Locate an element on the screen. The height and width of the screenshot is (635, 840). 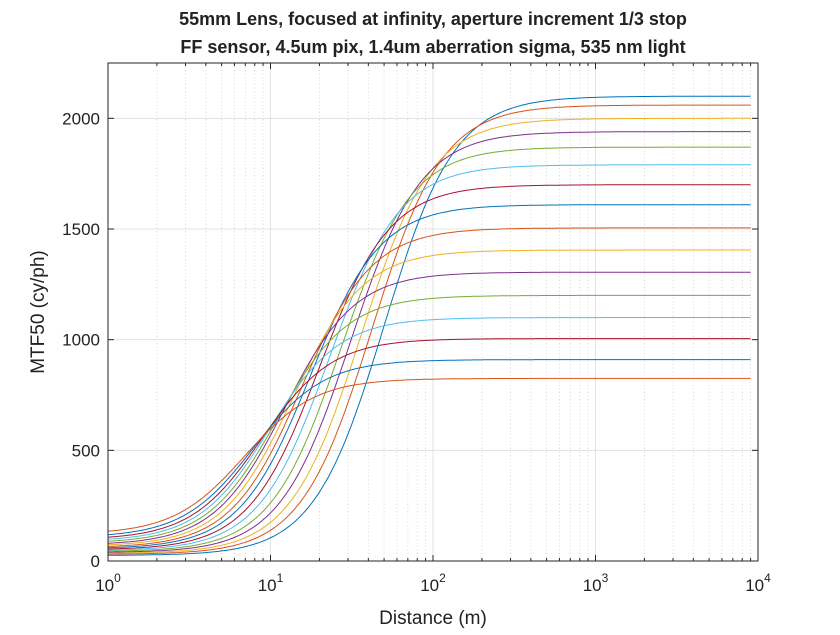
y-tick-label: 1500 is located at coordinates (81, 229).